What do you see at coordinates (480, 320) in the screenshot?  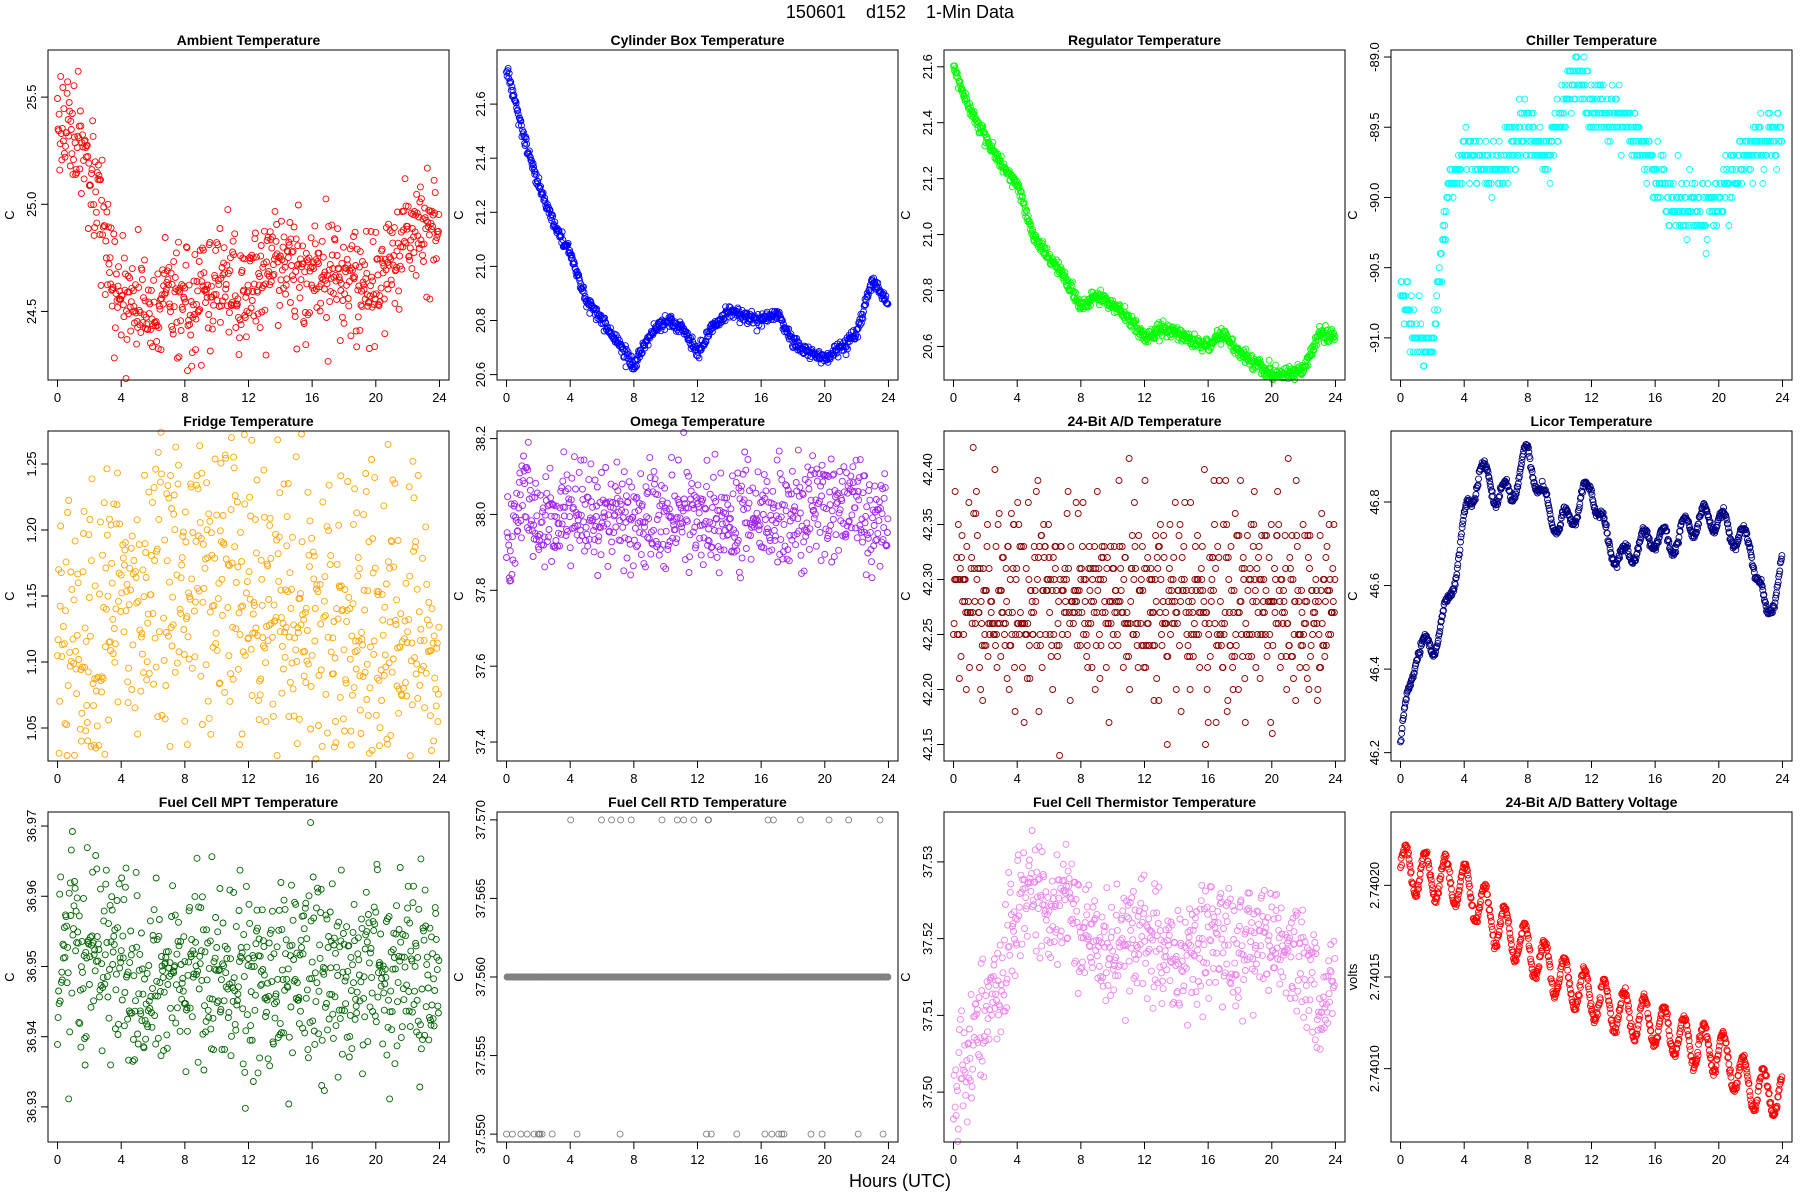 I see `y-tick-label: 20.8` at bounding box center [480, 320].